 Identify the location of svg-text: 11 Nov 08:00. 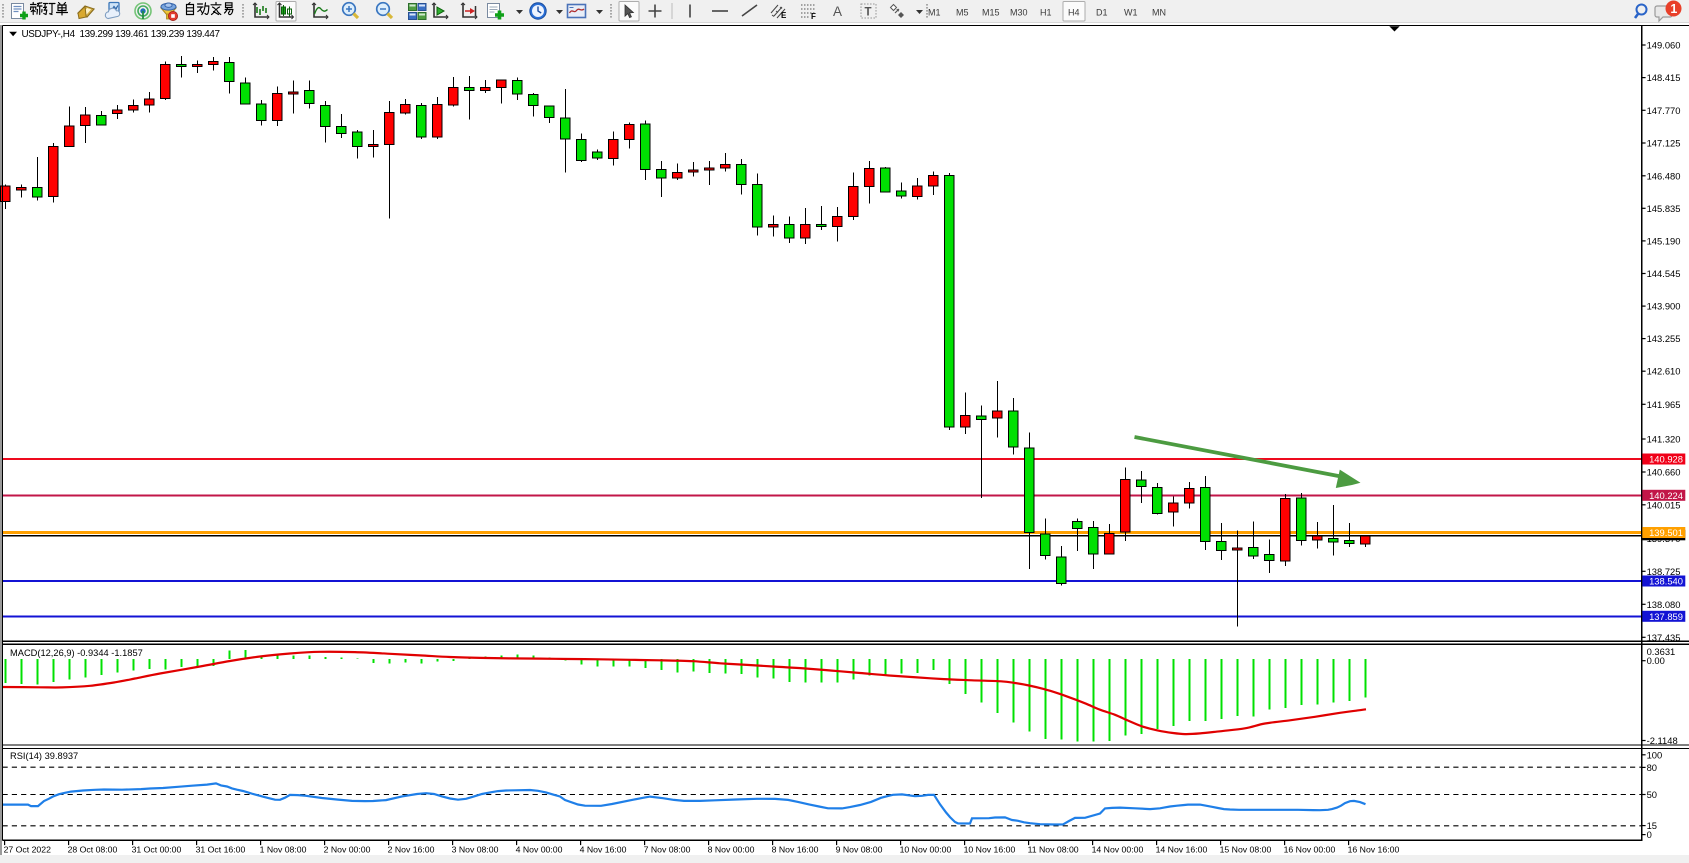
(1053, 850).